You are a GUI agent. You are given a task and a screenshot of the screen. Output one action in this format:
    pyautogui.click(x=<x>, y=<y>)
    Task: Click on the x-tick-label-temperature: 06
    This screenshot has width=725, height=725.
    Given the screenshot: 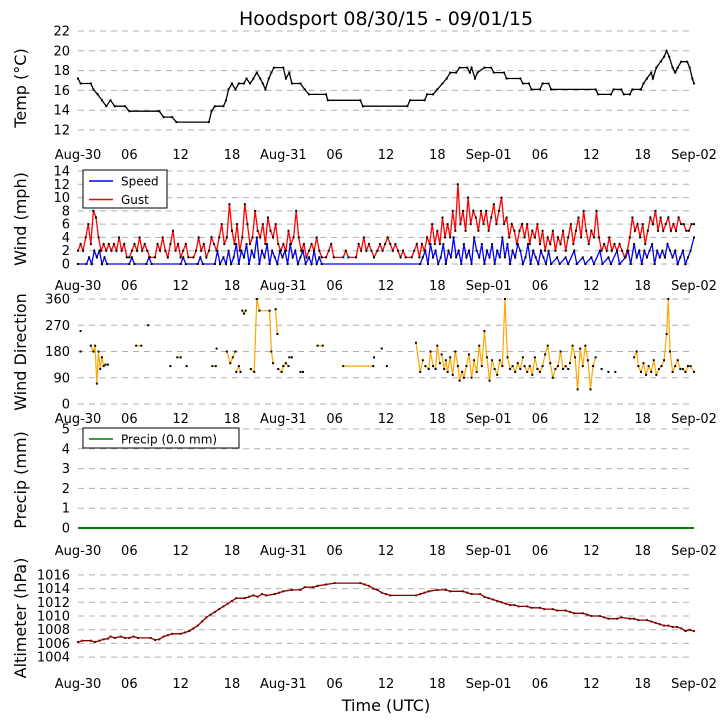 What is the action you would take?
    pyautogui.click(x=540, y=155)
    